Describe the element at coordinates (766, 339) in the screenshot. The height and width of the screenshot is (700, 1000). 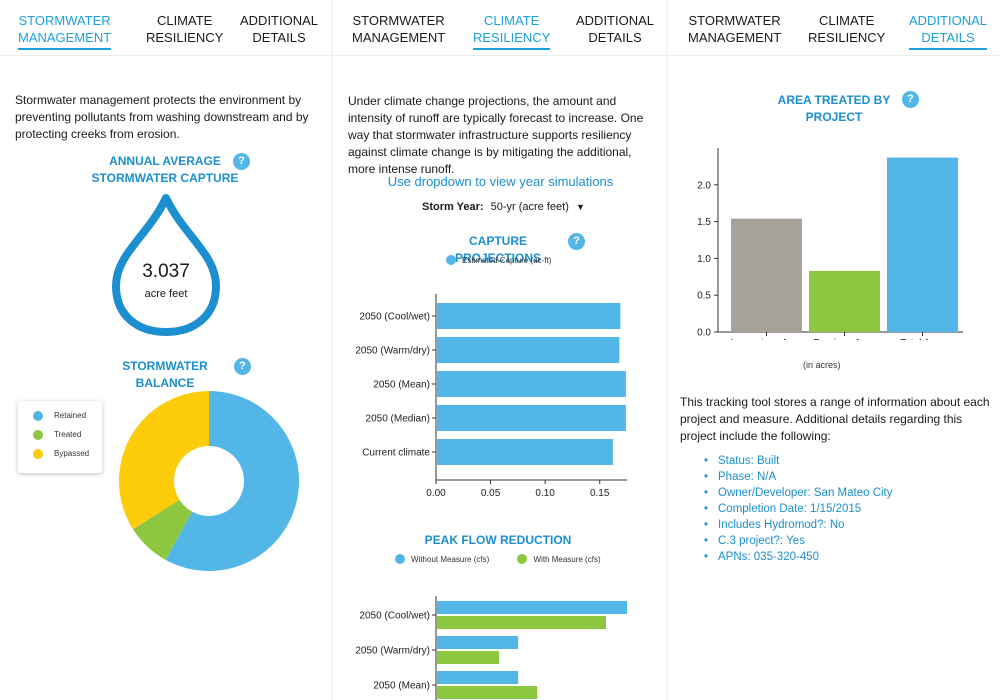
I see `category-label: Impervious Area` at that location.